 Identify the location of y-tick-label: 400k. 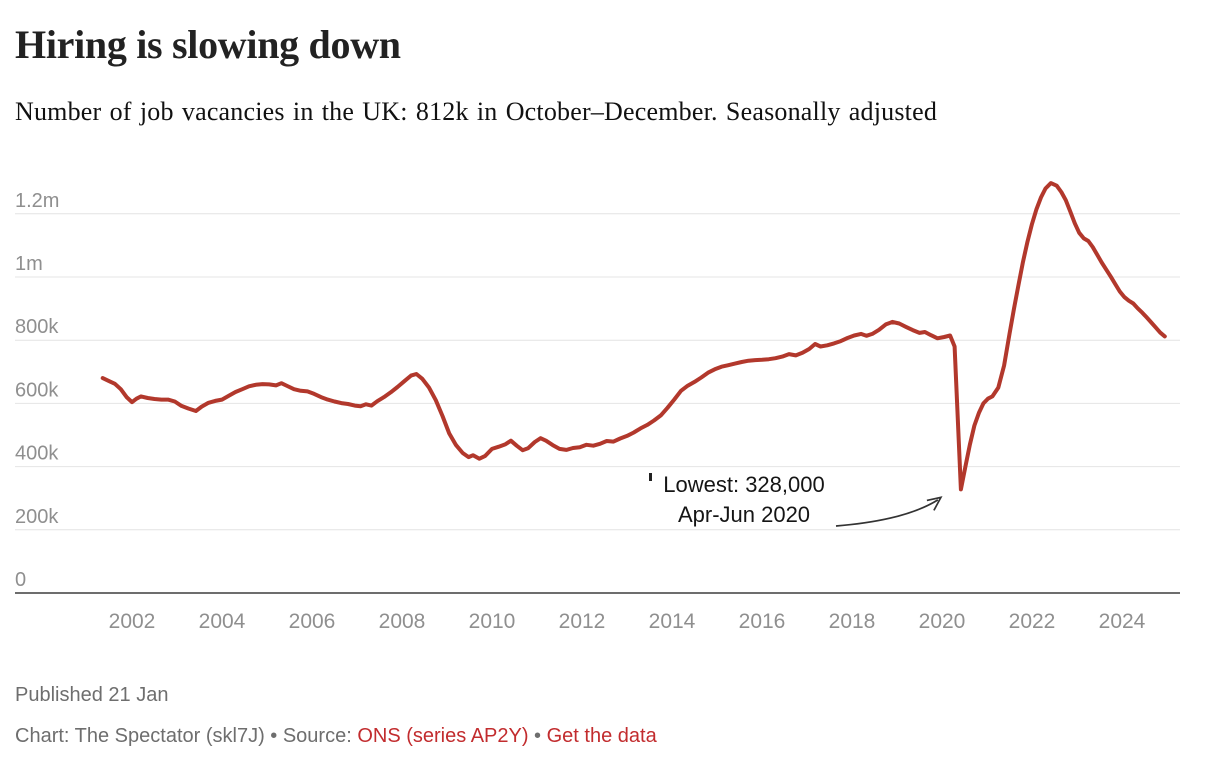
(37, 454).